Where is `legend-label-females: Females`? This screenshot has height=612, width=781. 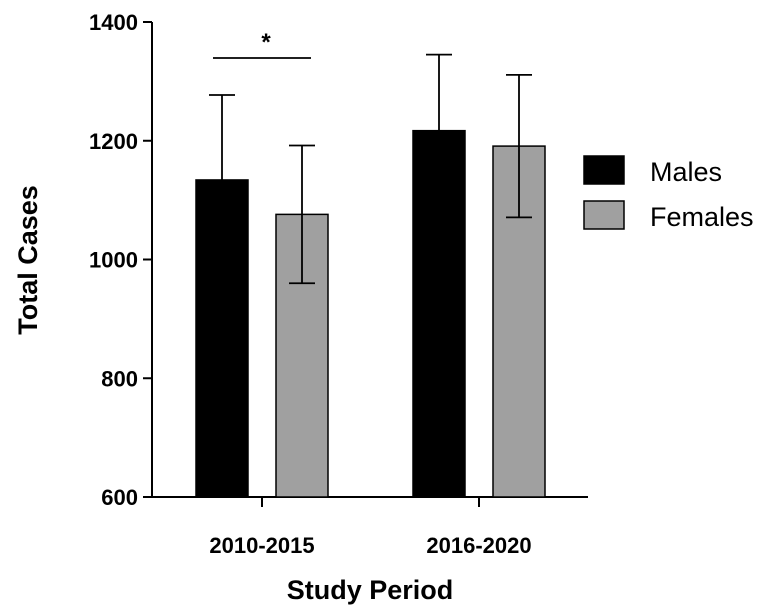
legend-label-females: Females is located at coordinates (702, 217).